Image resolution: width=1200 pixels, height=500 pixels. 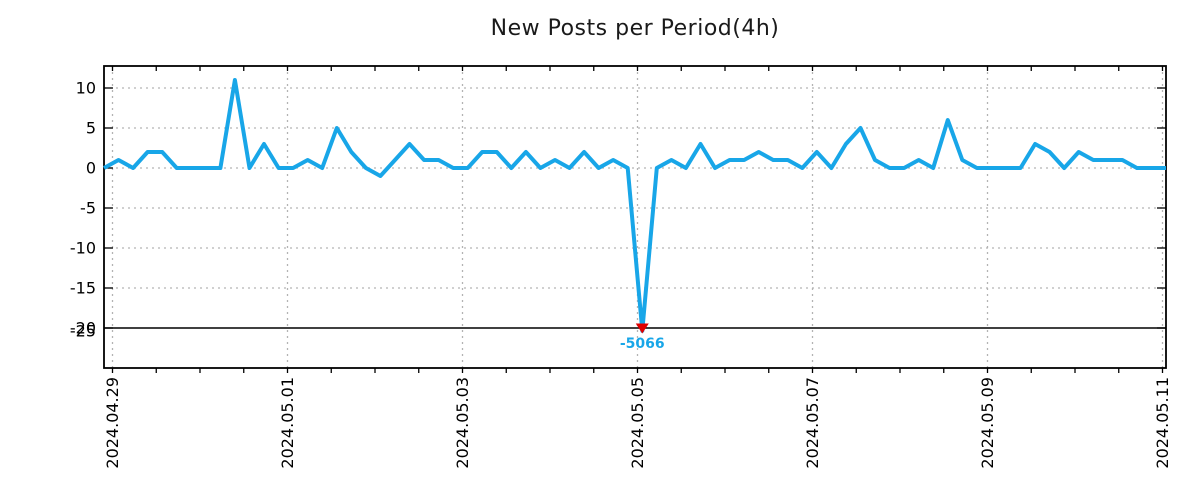 What do you see at coordinates (462, 423) in the screenshot?
I see `x-tick-label: 2024.05.03` at bounding box center [462, 423].